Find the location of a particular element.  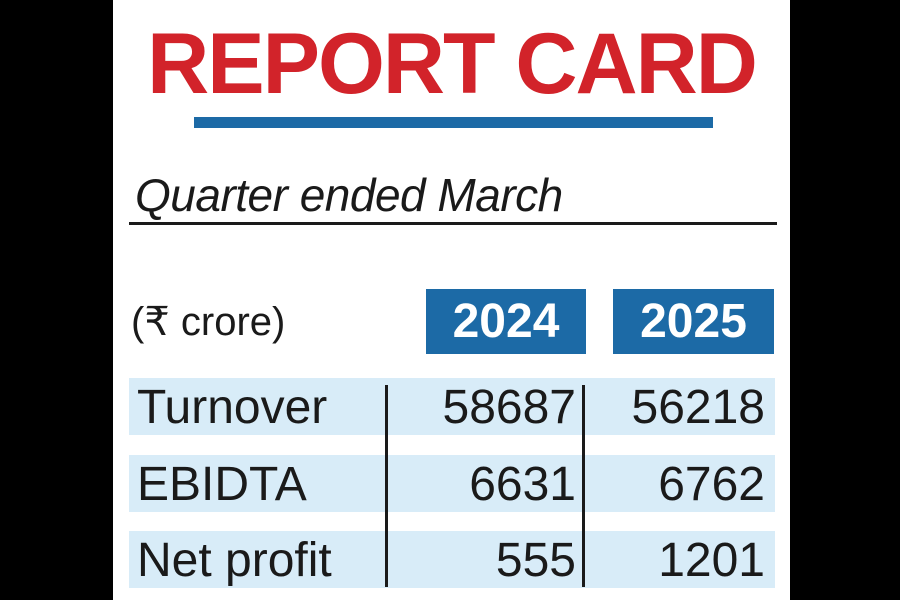

column-header-2025: 2025 is located at coordinates (693, 321).